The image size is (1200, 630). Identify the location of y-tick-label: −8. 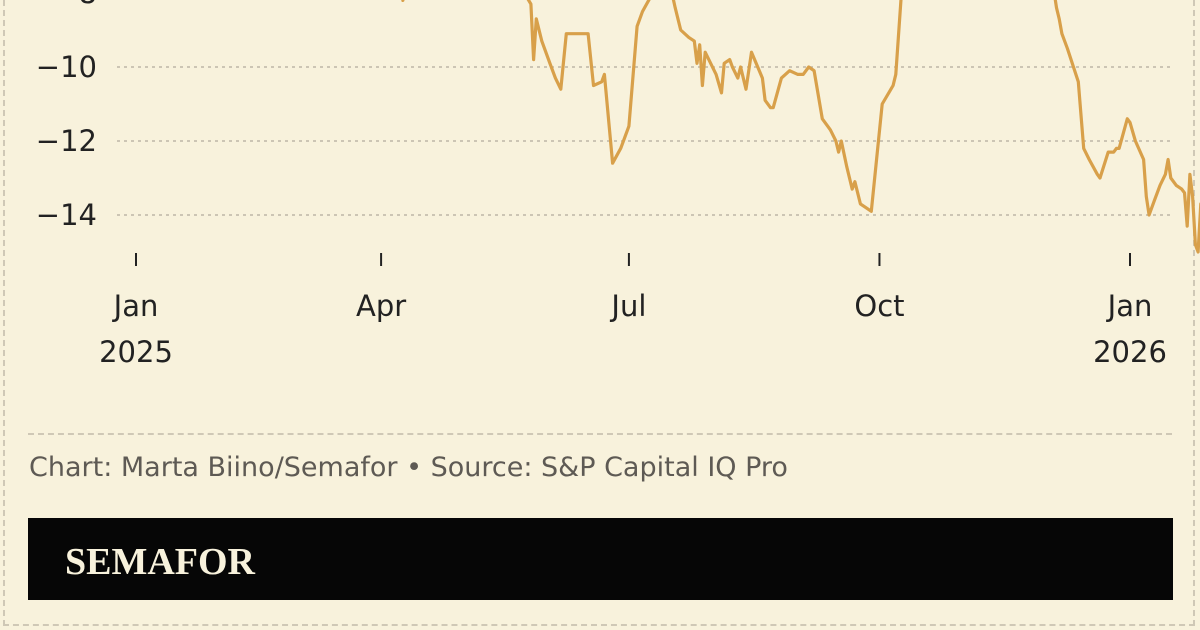
(75, 5).